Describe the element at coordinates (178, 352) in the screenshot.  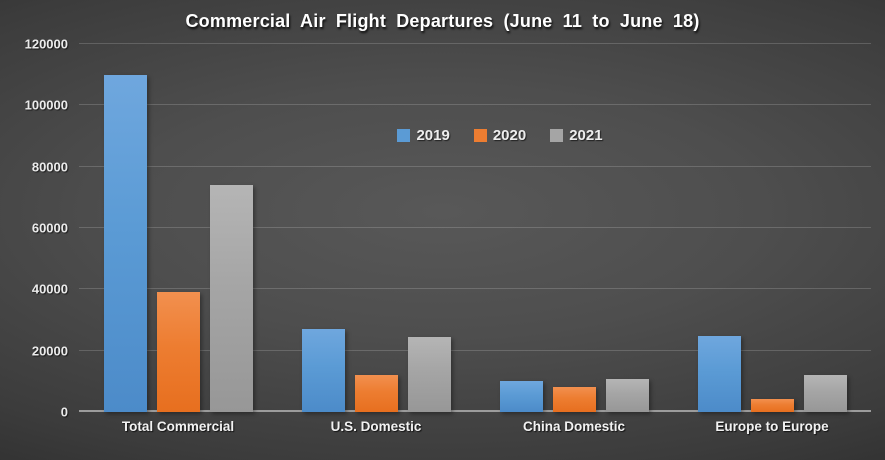
I see `bar-2020-total-commercial` at that location.